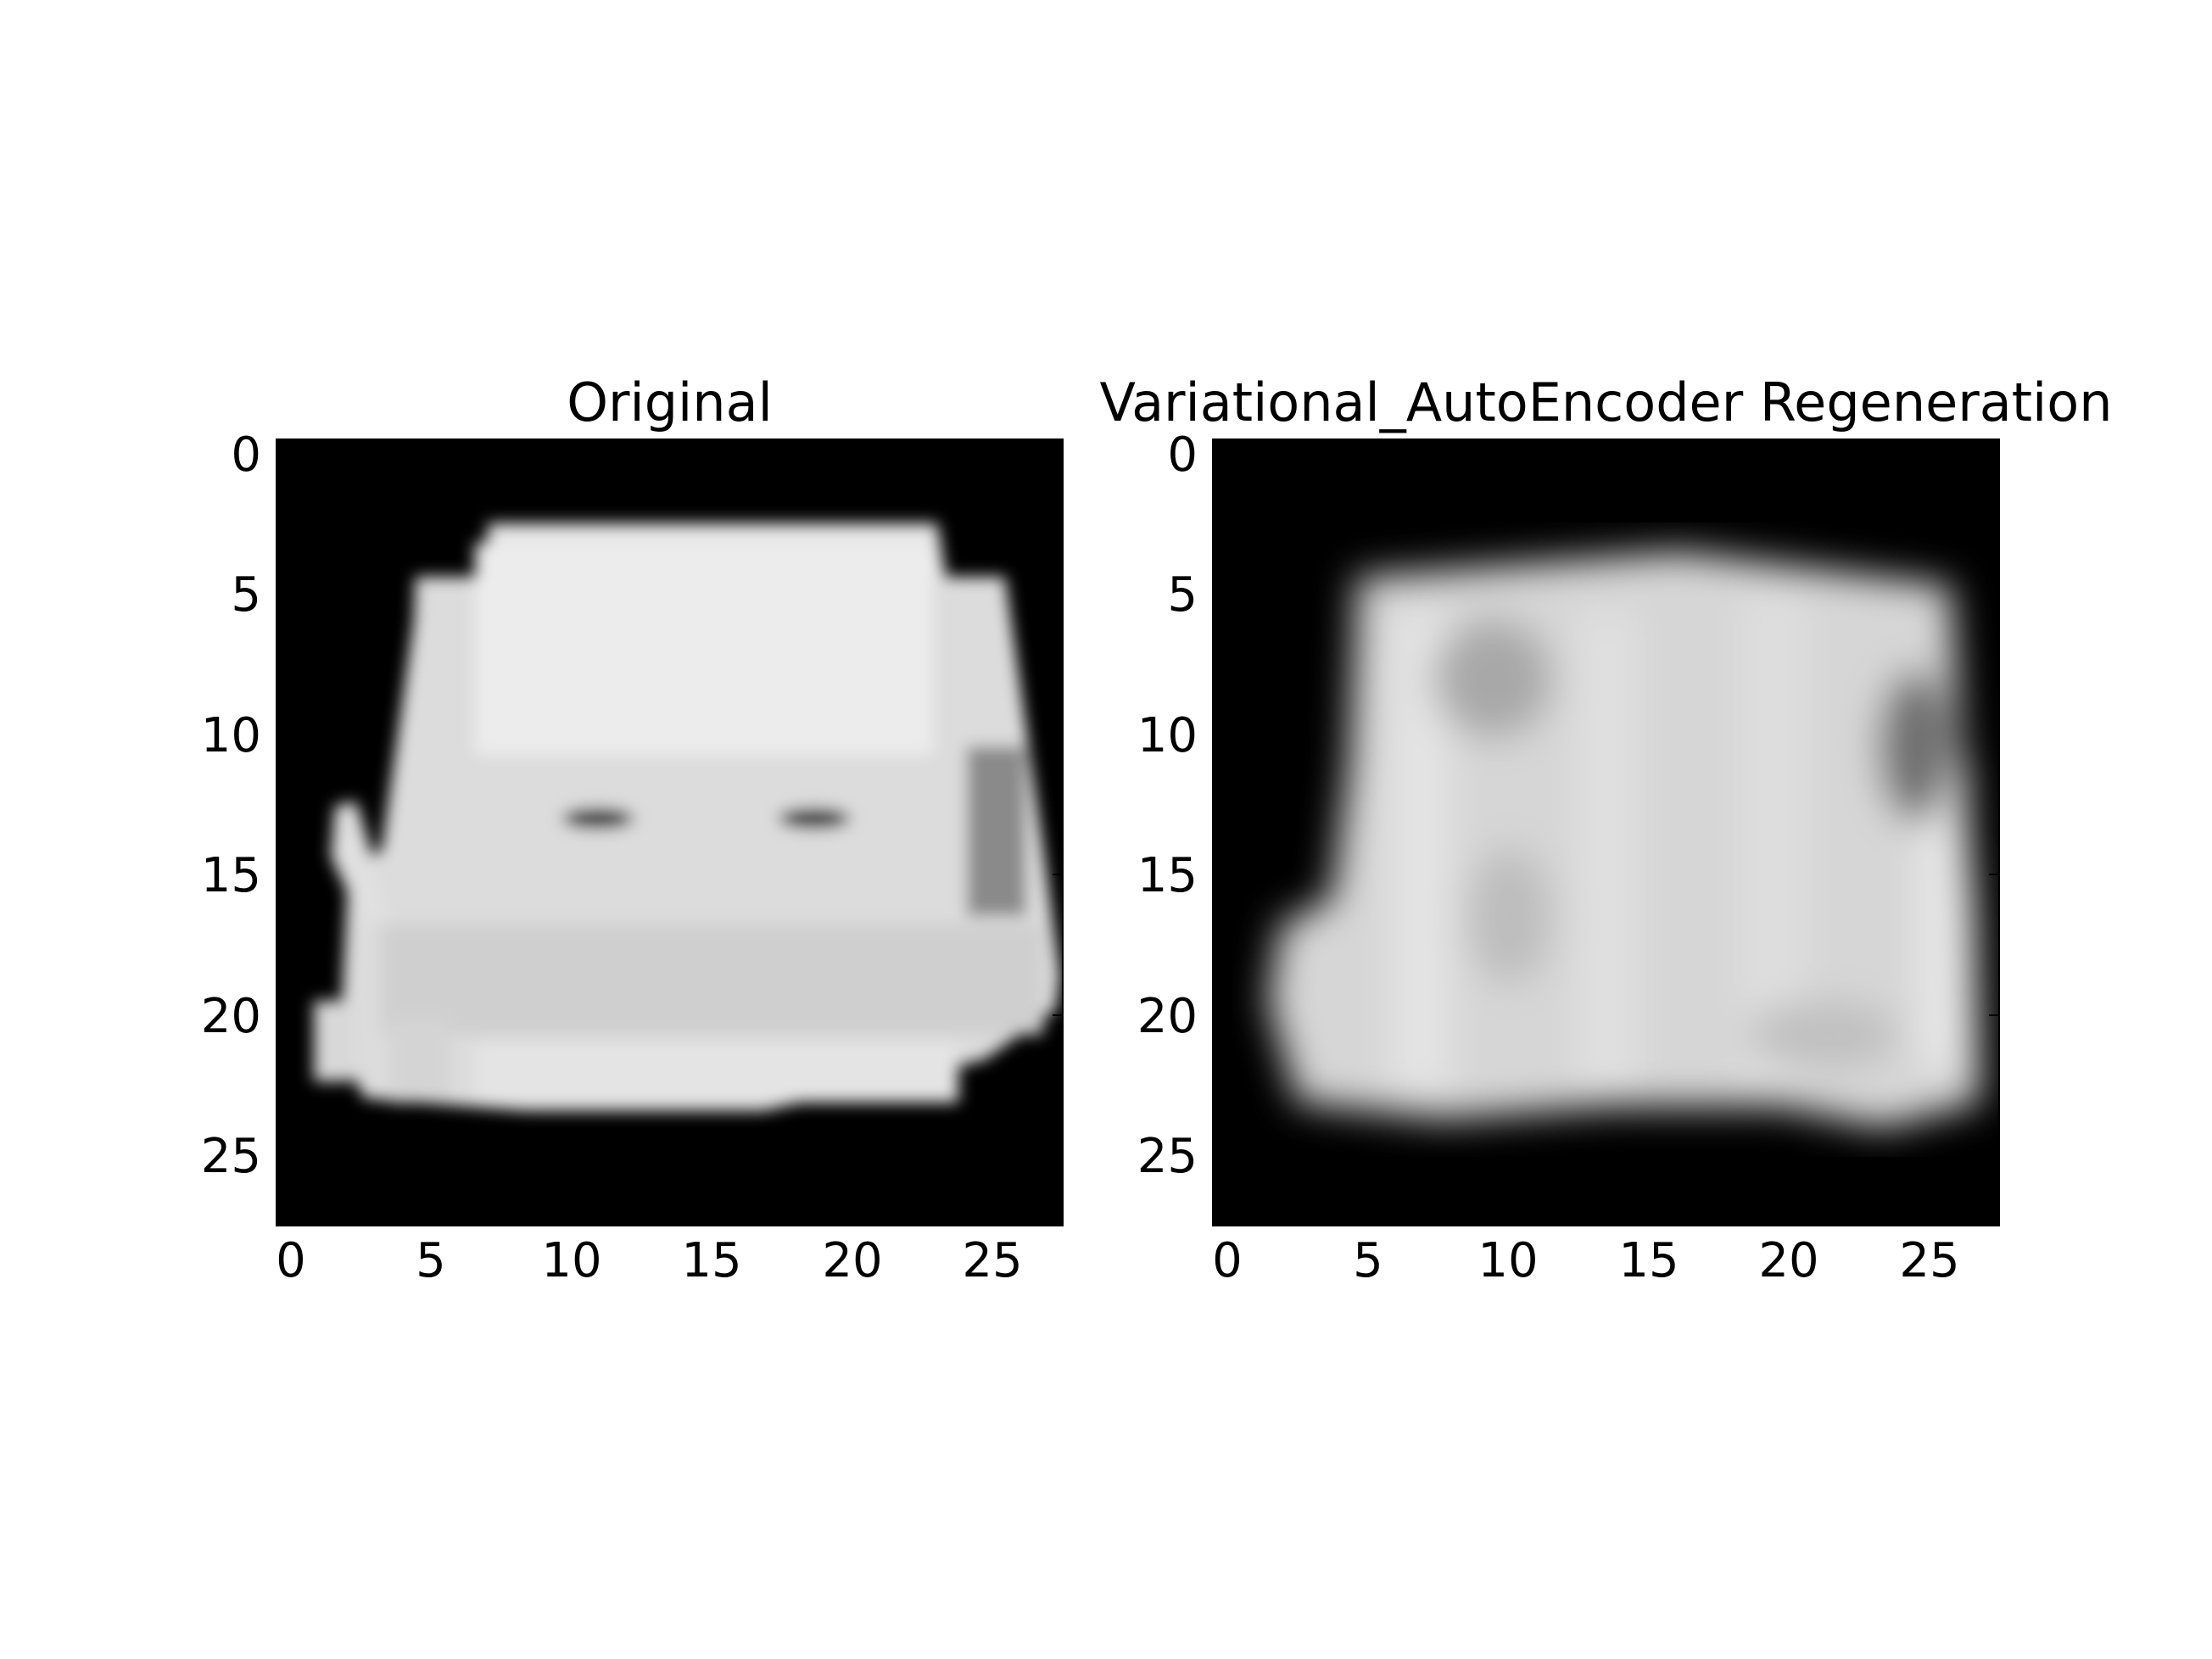 Image resolution: width=2212 pixels, height=1659 pixels. What do you see at coordinates (670, 402) in the screenshot?
I see `panel-title: Original` at bounding box center [670, 402].